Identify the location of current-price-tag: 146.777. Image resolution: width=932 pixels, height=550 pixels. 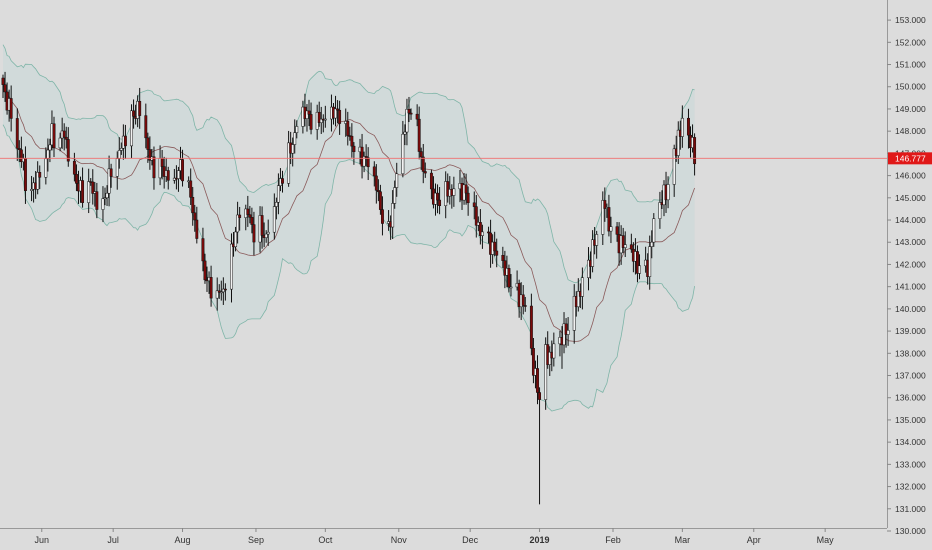
(910, 158).